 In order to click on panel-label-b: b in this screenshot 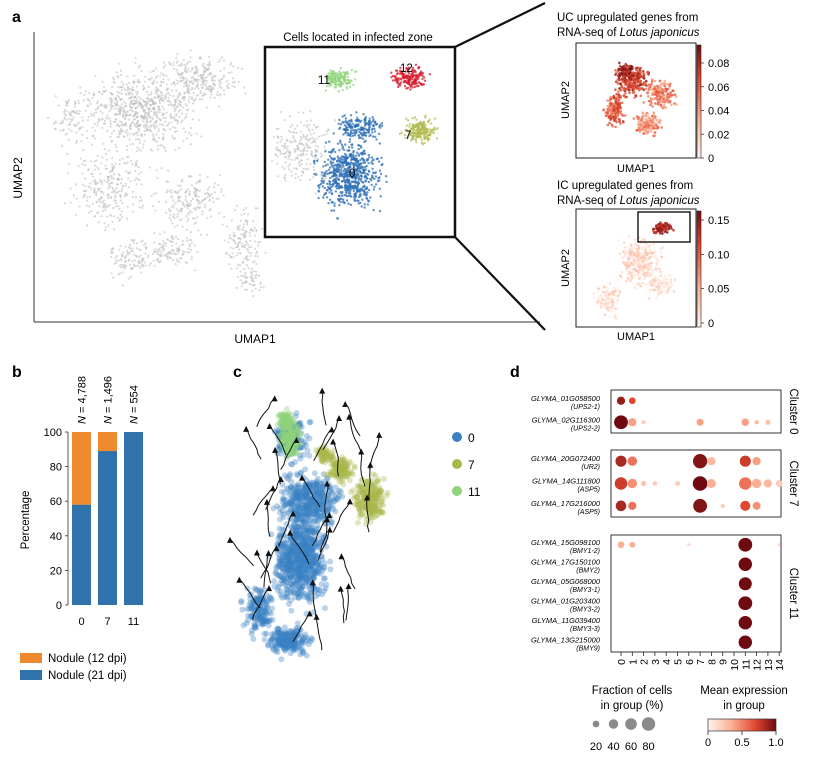, I will do `click(17, 372)`.